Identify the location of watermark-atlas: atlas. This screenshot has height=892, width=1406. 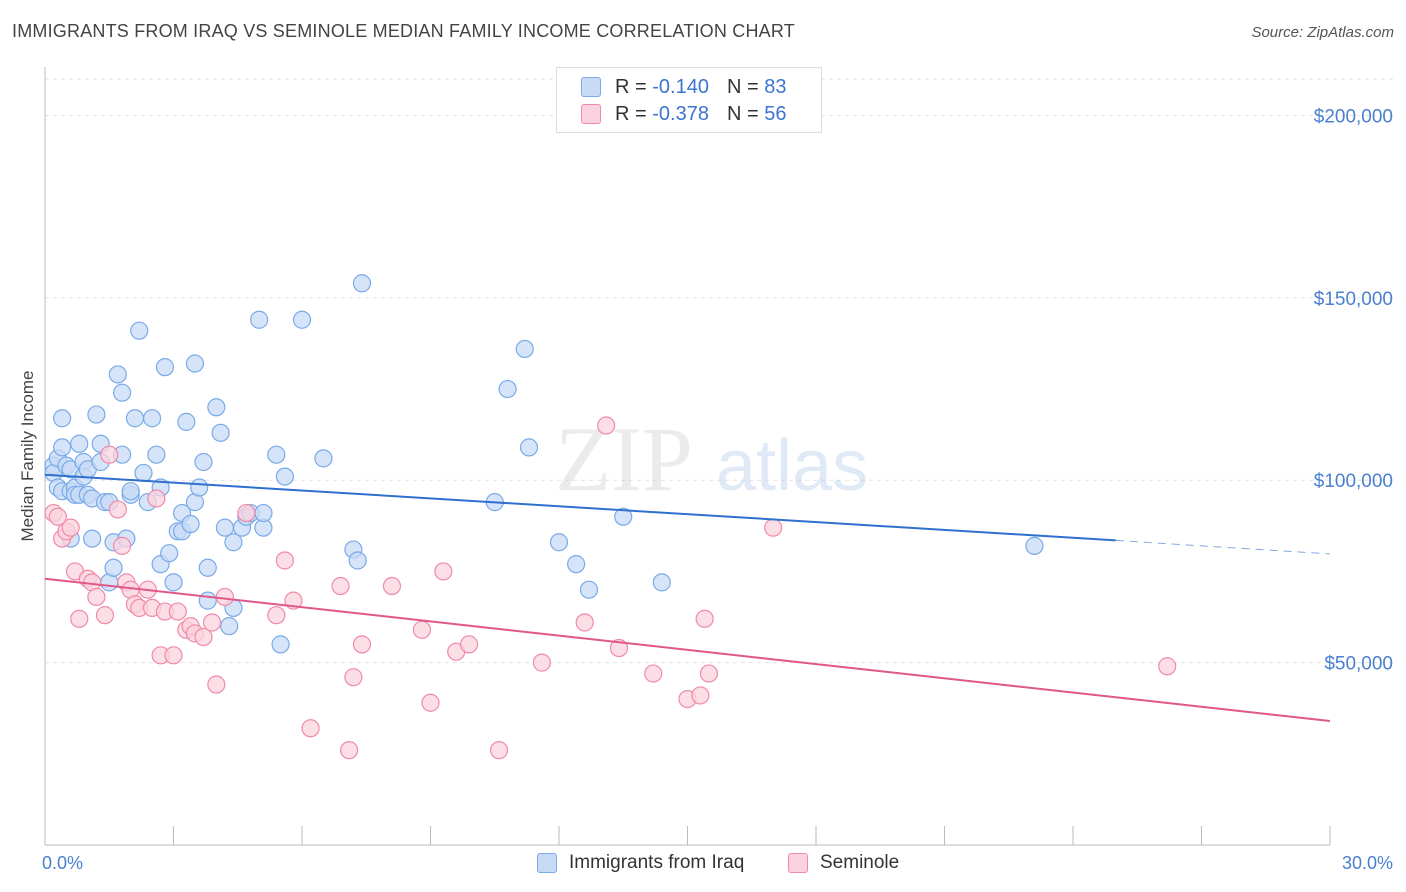
(792, 466).